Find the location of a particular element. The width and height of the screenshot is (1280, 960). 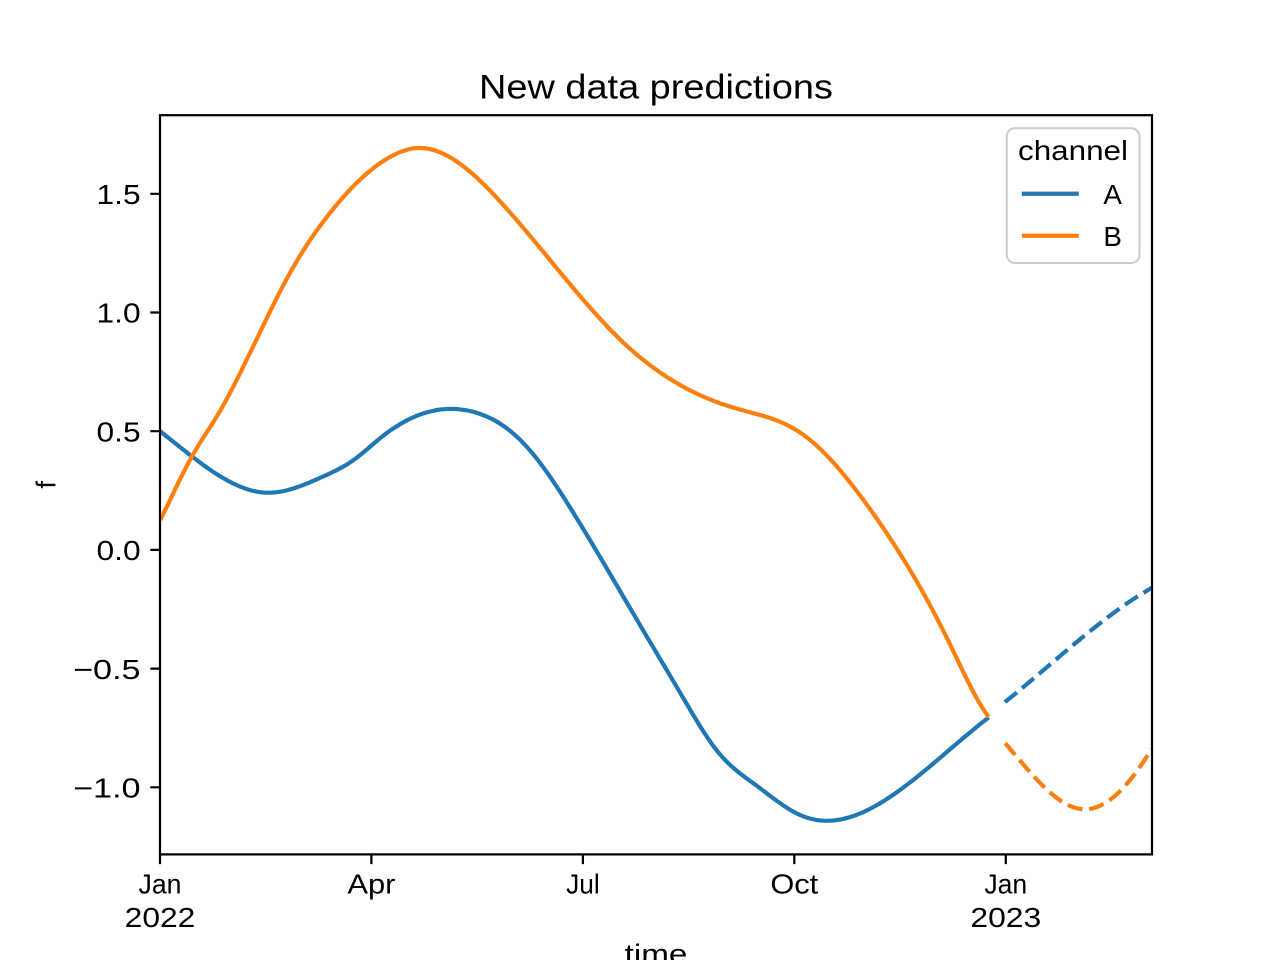

svg-text: 0.5 is located at coordinates (119, 431).